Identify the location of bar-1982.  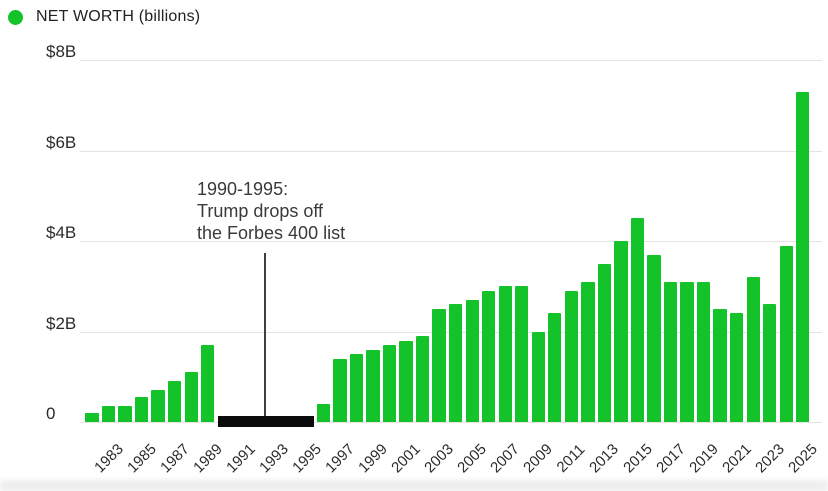
(92, 417).